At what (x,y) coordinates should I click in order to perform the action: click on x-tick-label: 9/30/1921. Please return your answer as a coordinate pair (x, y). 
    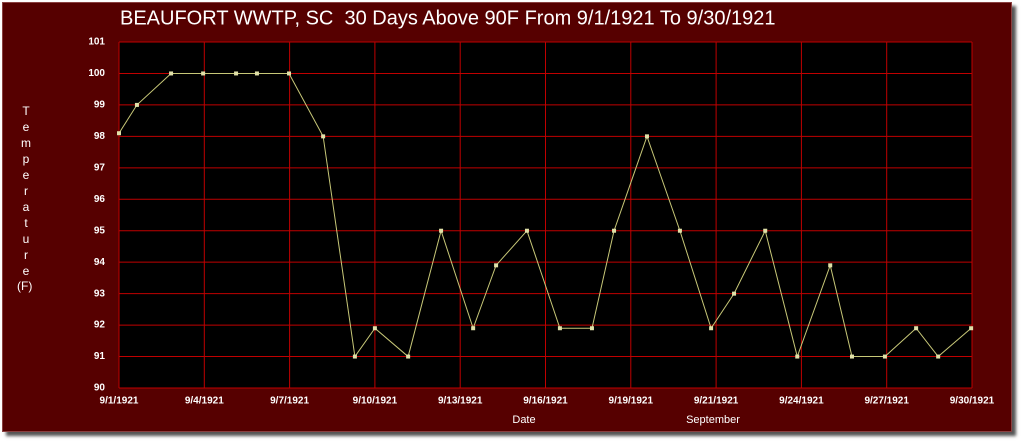
    Looking at the image, I should click on (972, 401).